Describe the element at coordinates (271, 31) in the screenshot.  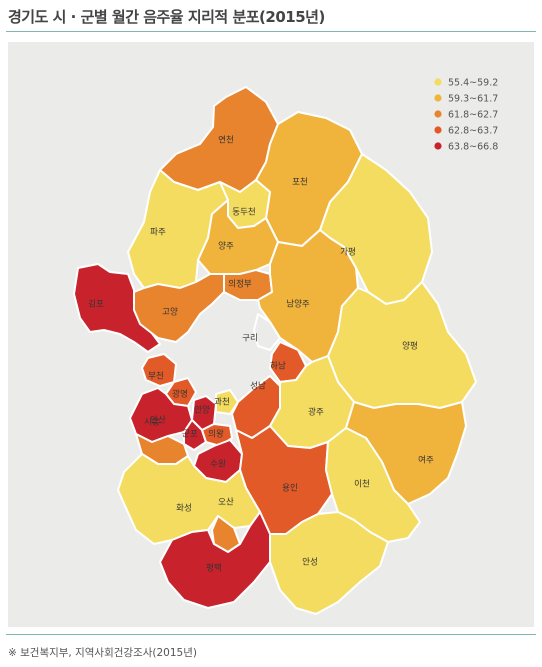
I see `title-divider` at that location.